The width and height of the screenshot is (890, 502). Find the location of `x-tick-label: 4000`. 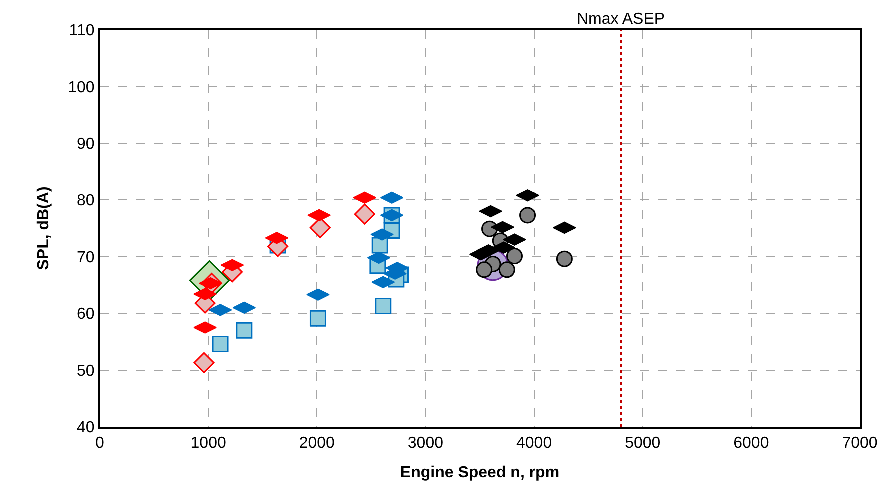

x-tick-label: 4000 is located at coordinates (534, 443).